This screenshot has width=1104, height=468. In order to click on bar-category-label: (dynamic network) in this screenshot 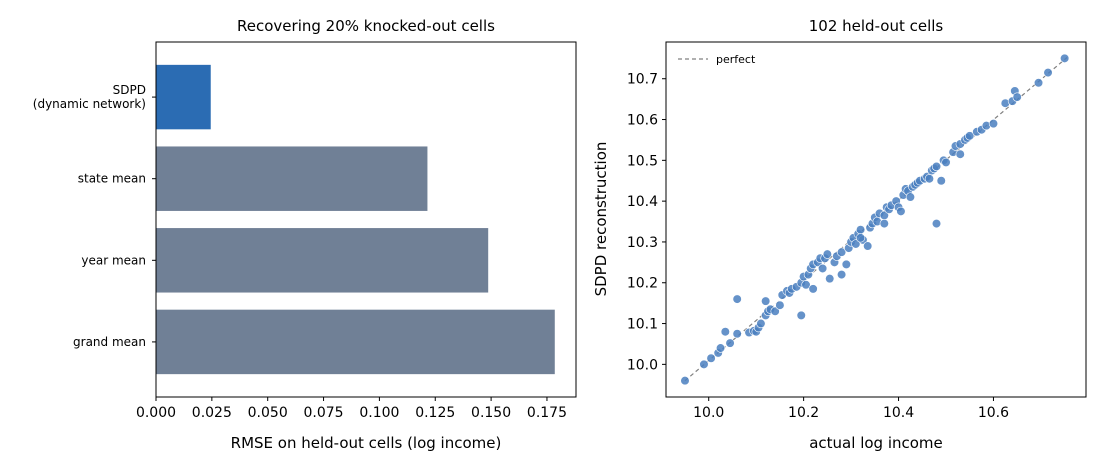, I will do `click(89, 104)`.